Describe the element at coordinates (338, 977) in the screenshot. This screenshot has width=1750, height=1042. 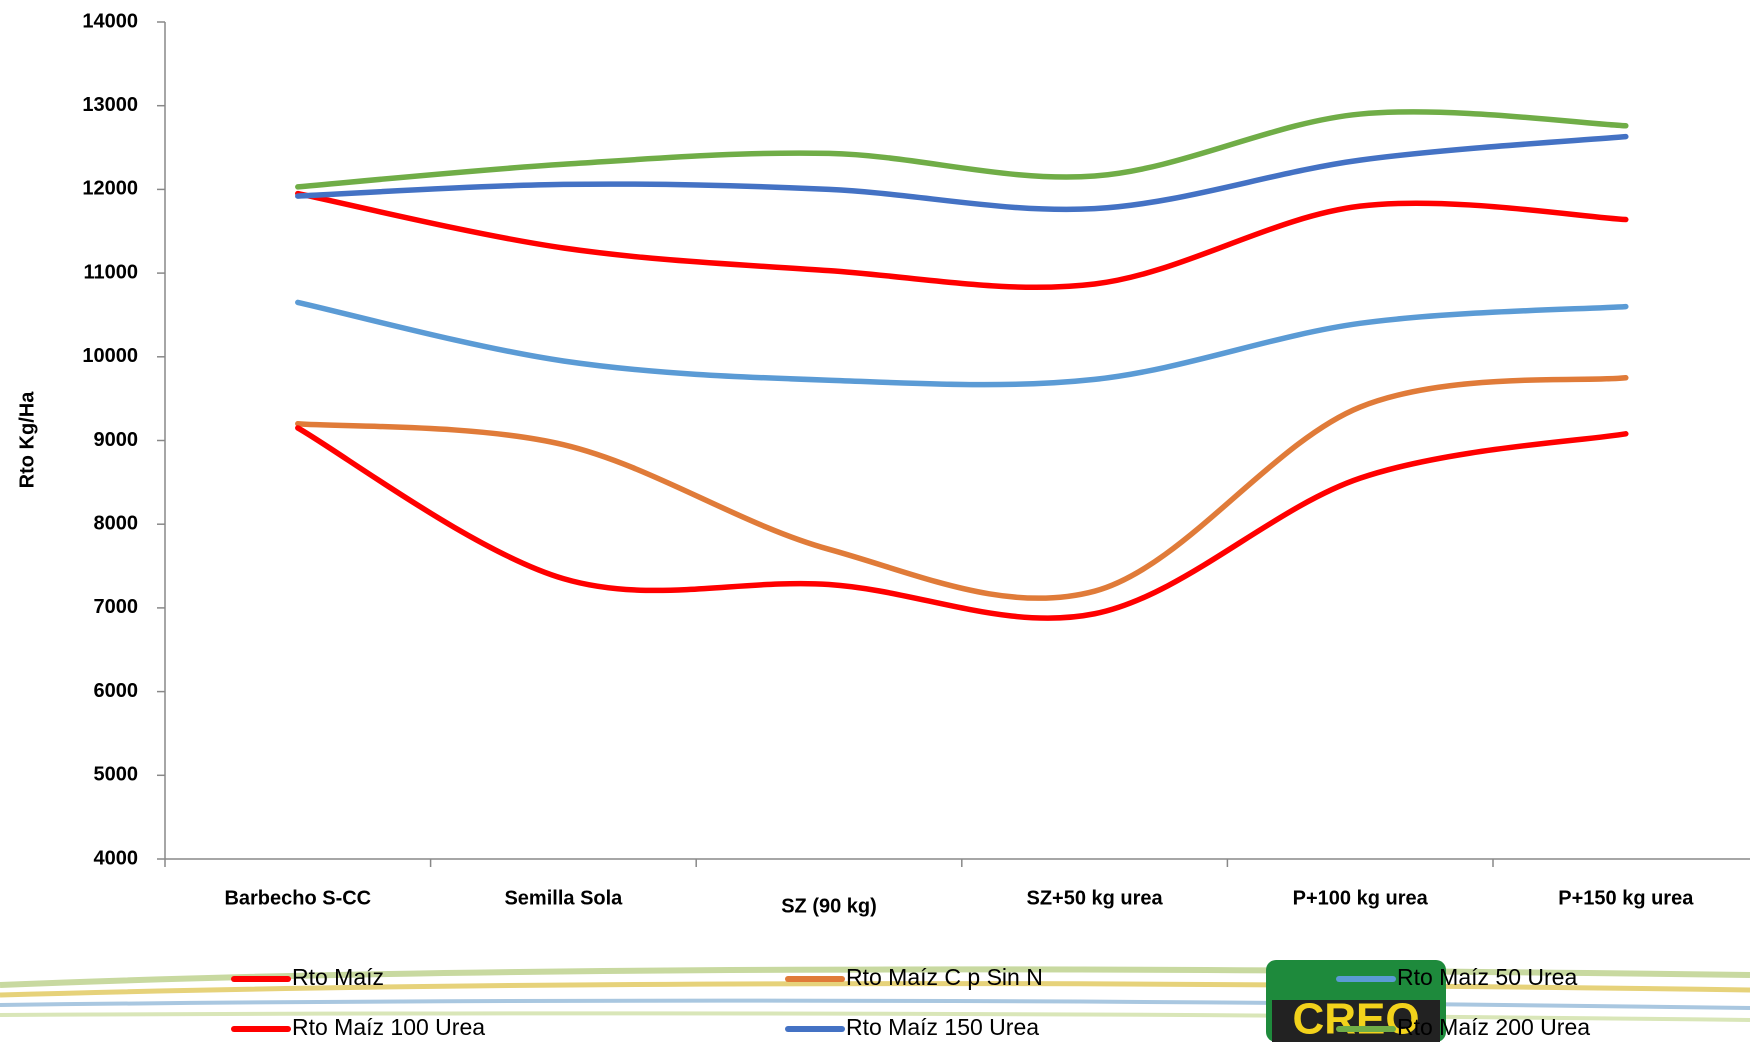
I see `legend-label: Rto Maíz` at that location.